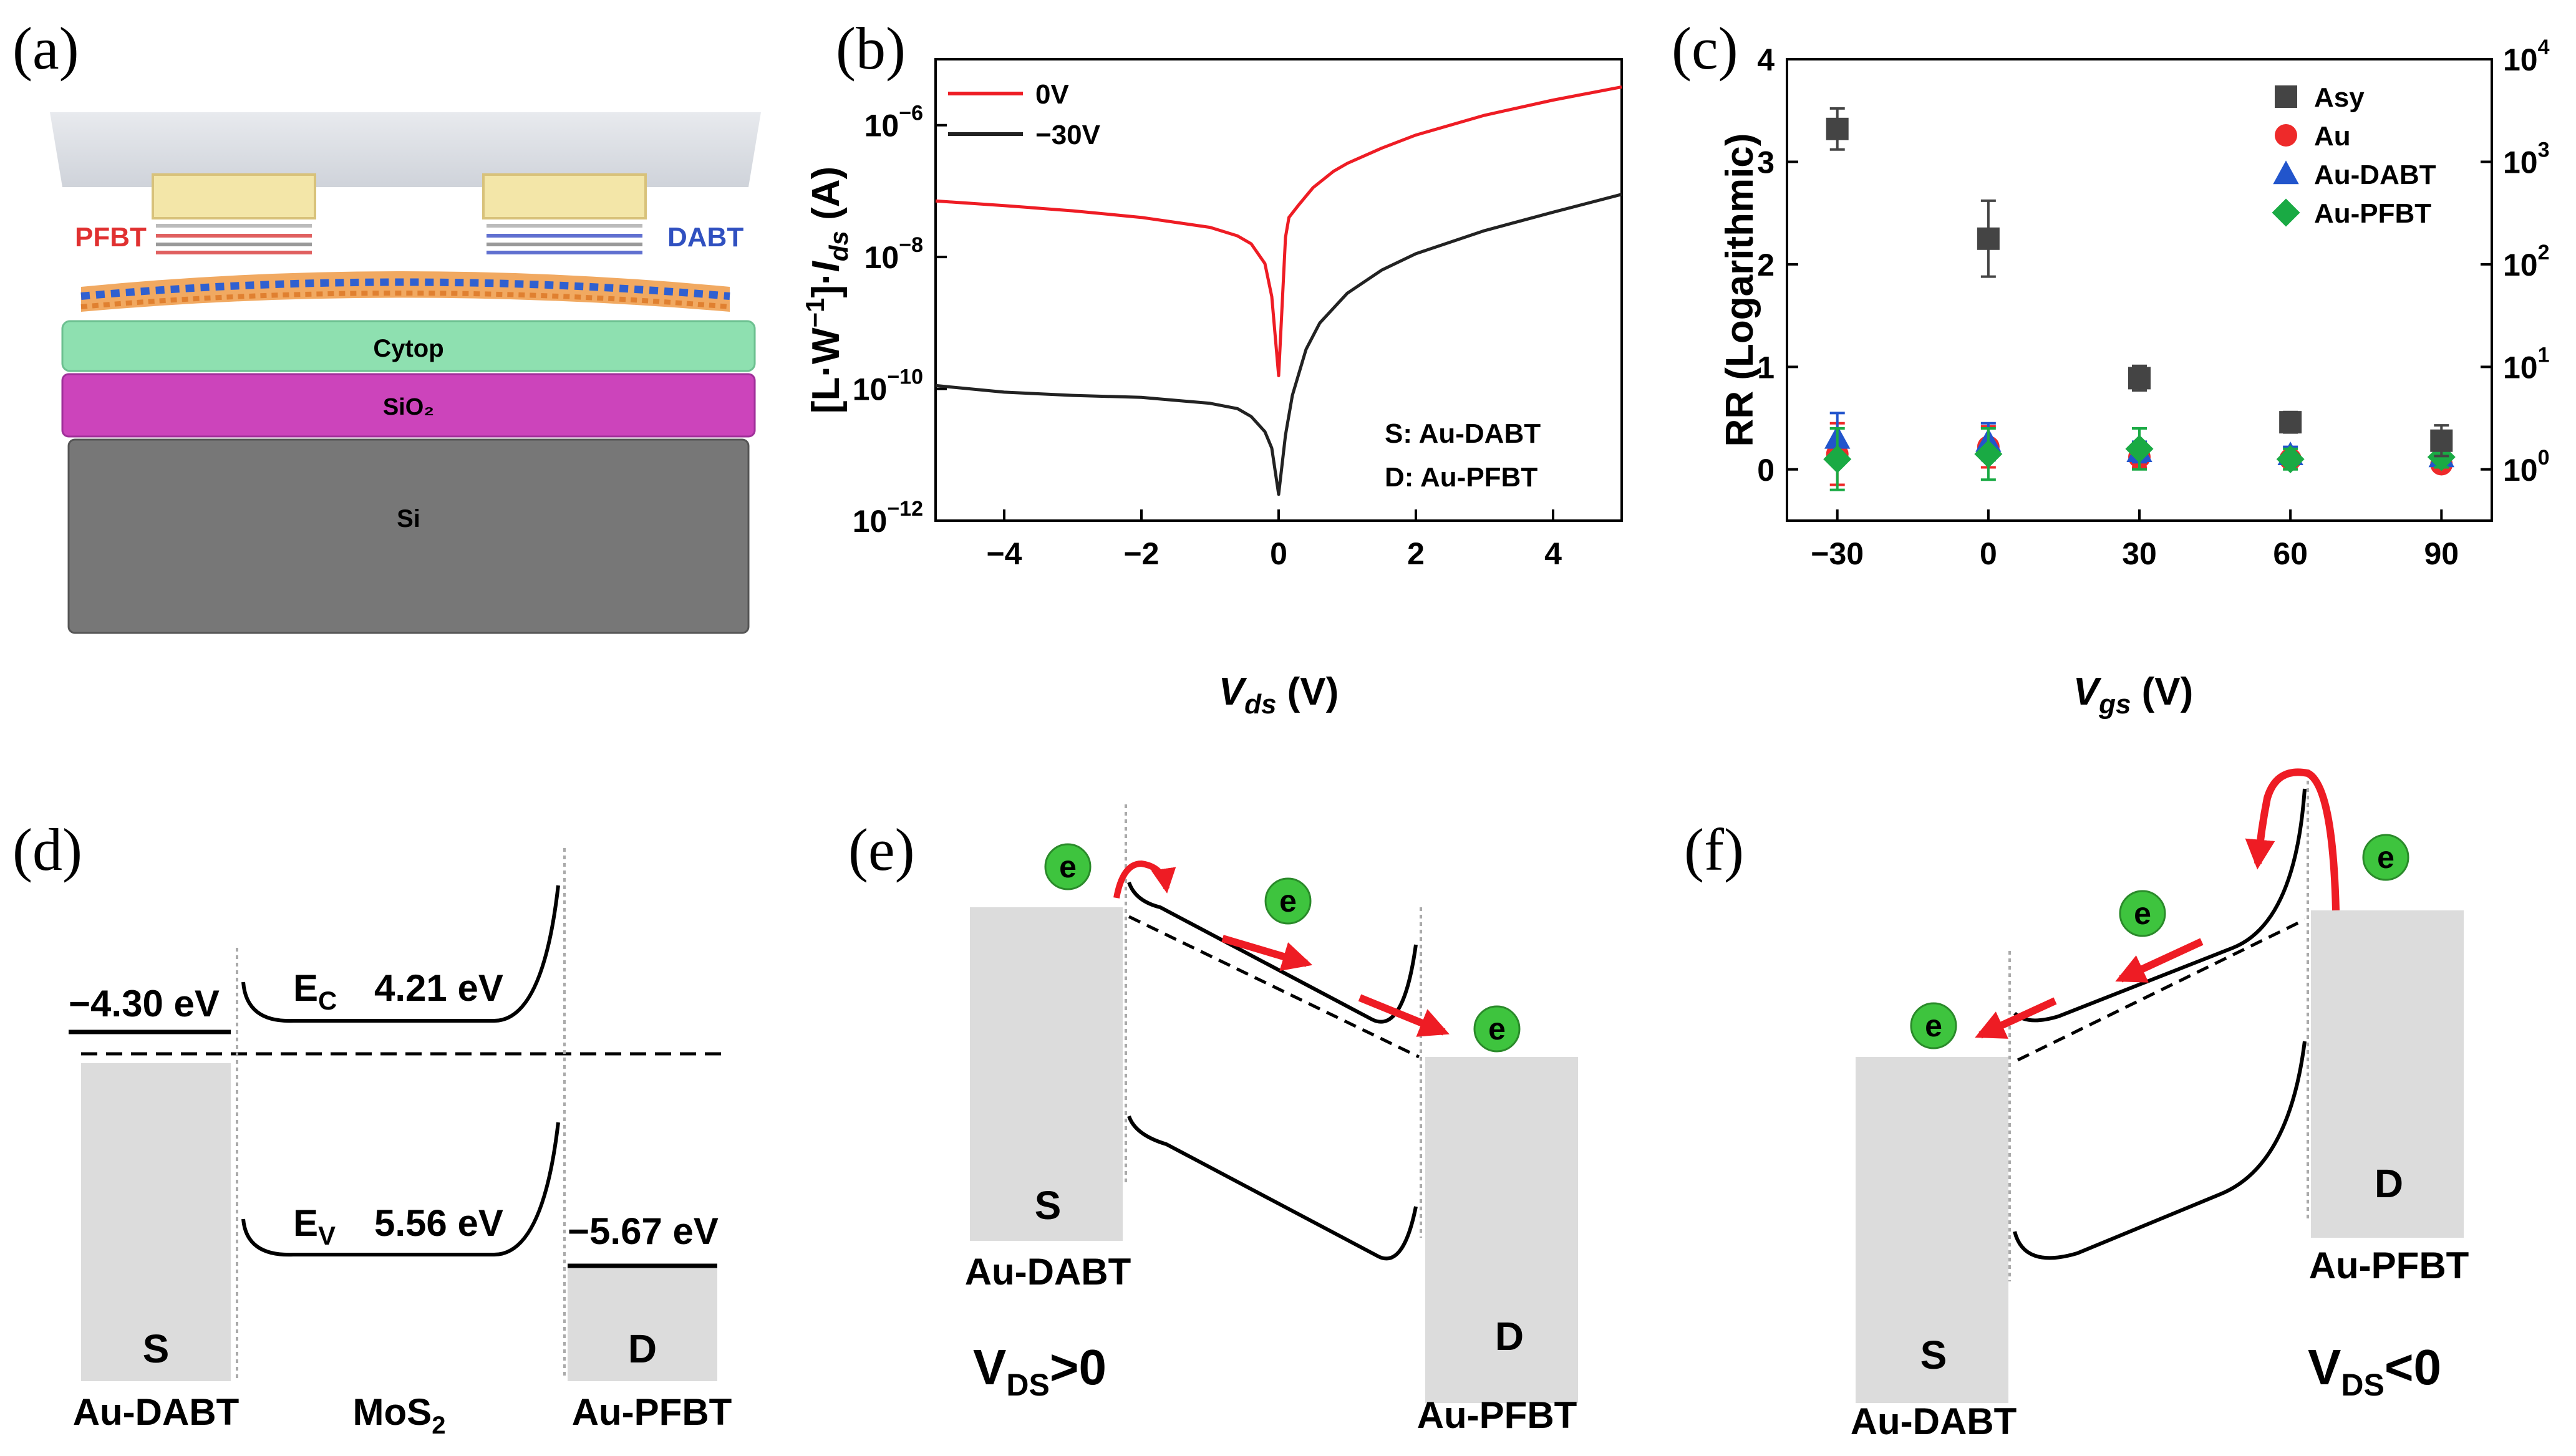 This screenshot has width=2576, height=1456. I want to click on source-letter-d: S, so click(156, 1348).